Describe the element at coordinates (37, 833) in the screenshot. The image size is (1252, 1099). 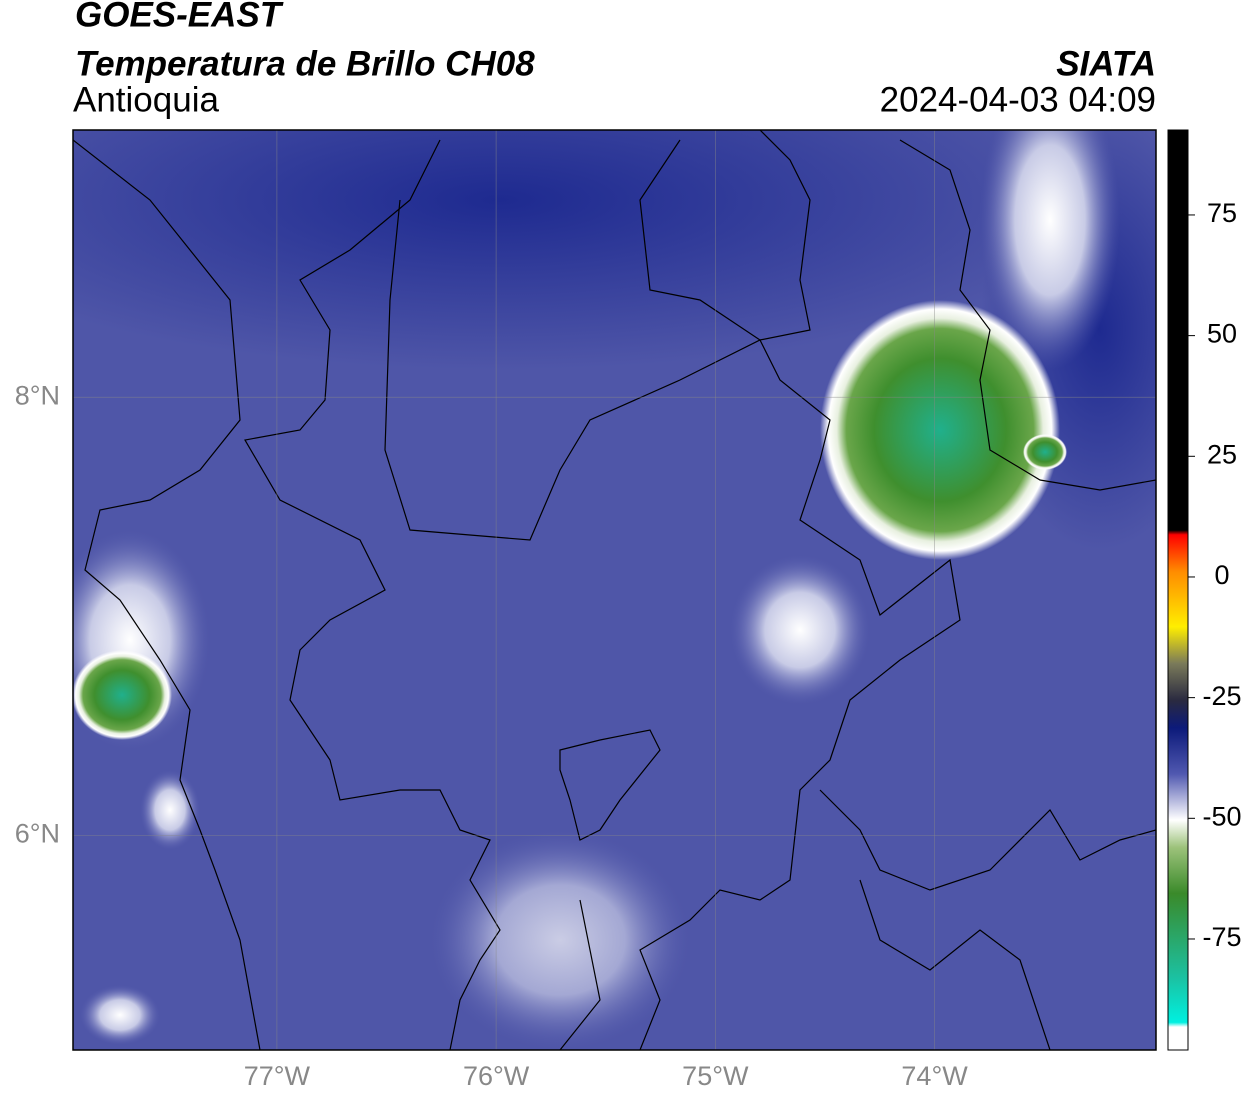
I see `y-tick-label: 6°N` at that location.